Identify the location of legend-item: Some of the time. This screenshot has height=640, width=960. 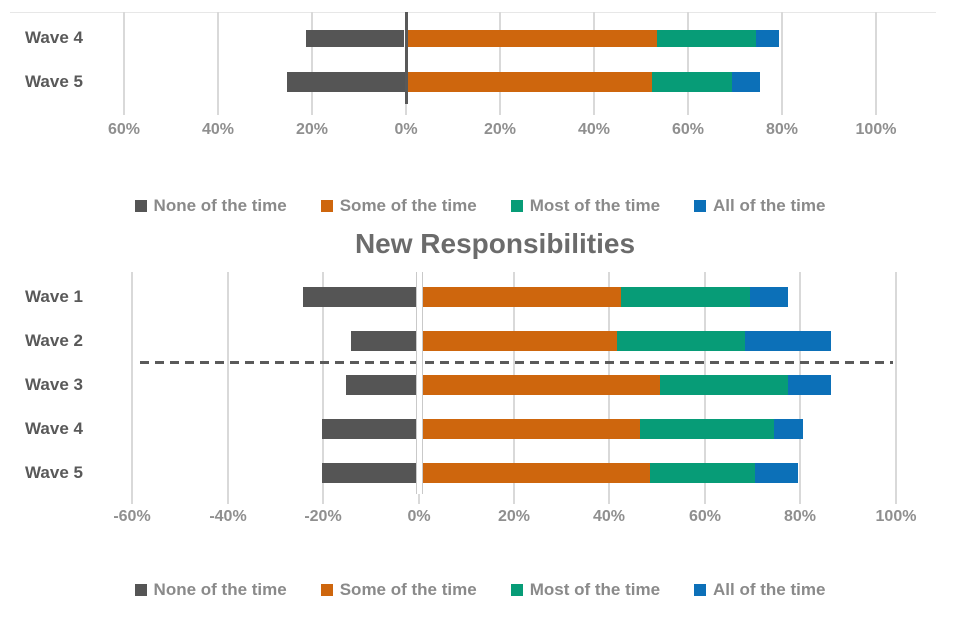
(398, 590).